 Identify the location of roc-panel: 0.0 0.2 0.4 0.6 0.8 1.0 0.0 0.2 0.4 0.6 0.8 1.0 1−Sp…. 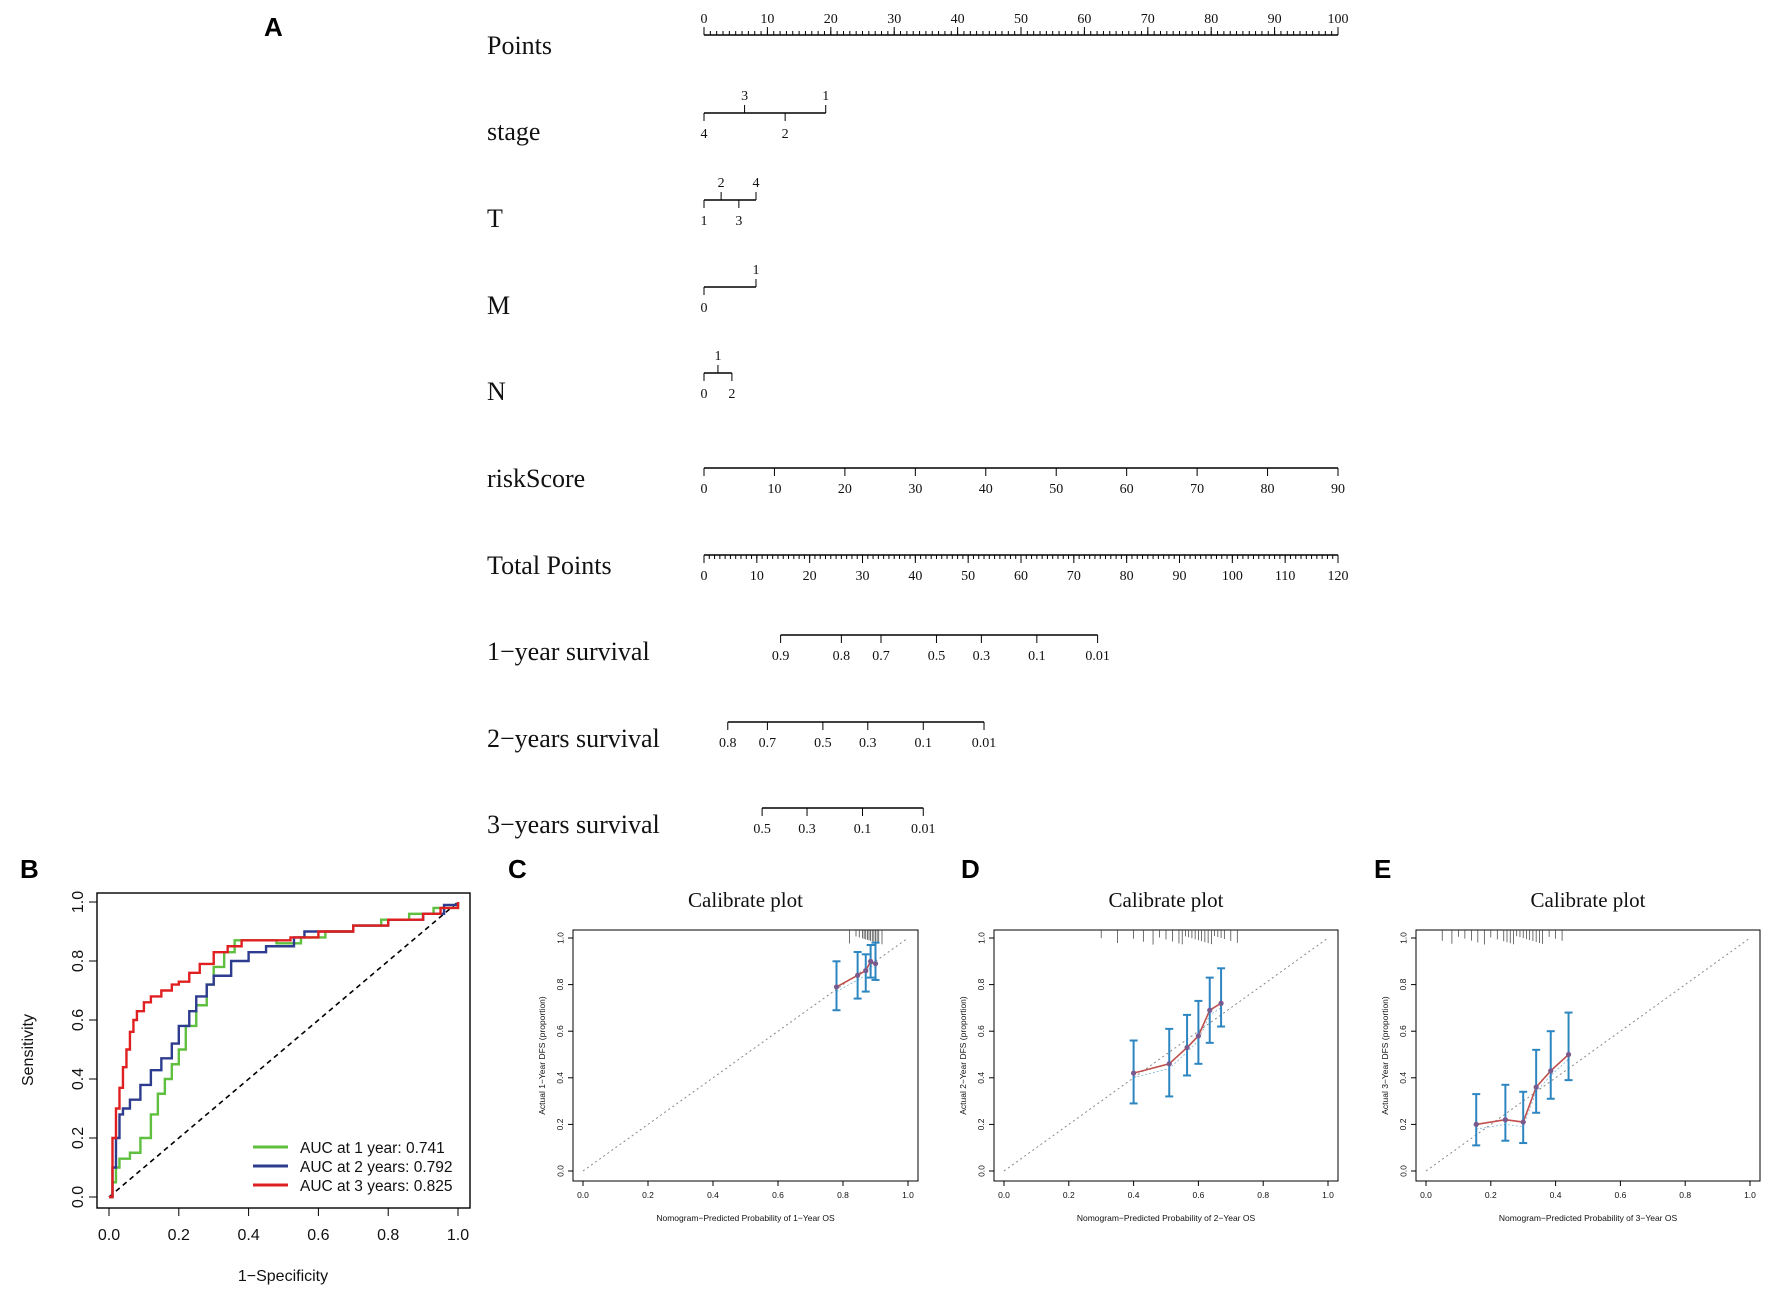
(245, 1088).